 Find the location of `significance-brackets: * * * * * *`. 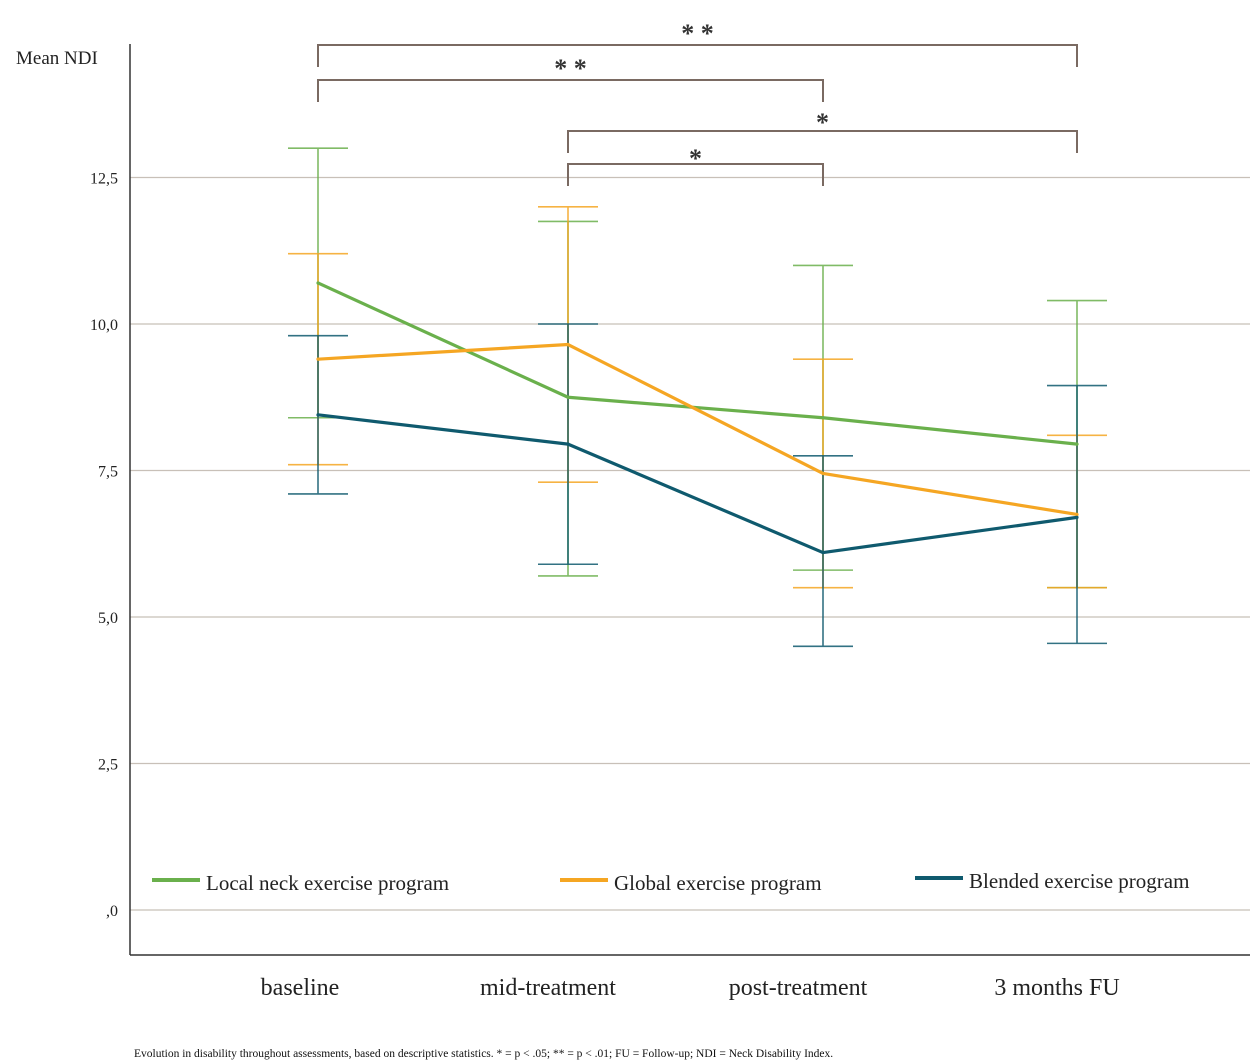

significance-brackets: * * * * * * is located at coordinates (697, 102).